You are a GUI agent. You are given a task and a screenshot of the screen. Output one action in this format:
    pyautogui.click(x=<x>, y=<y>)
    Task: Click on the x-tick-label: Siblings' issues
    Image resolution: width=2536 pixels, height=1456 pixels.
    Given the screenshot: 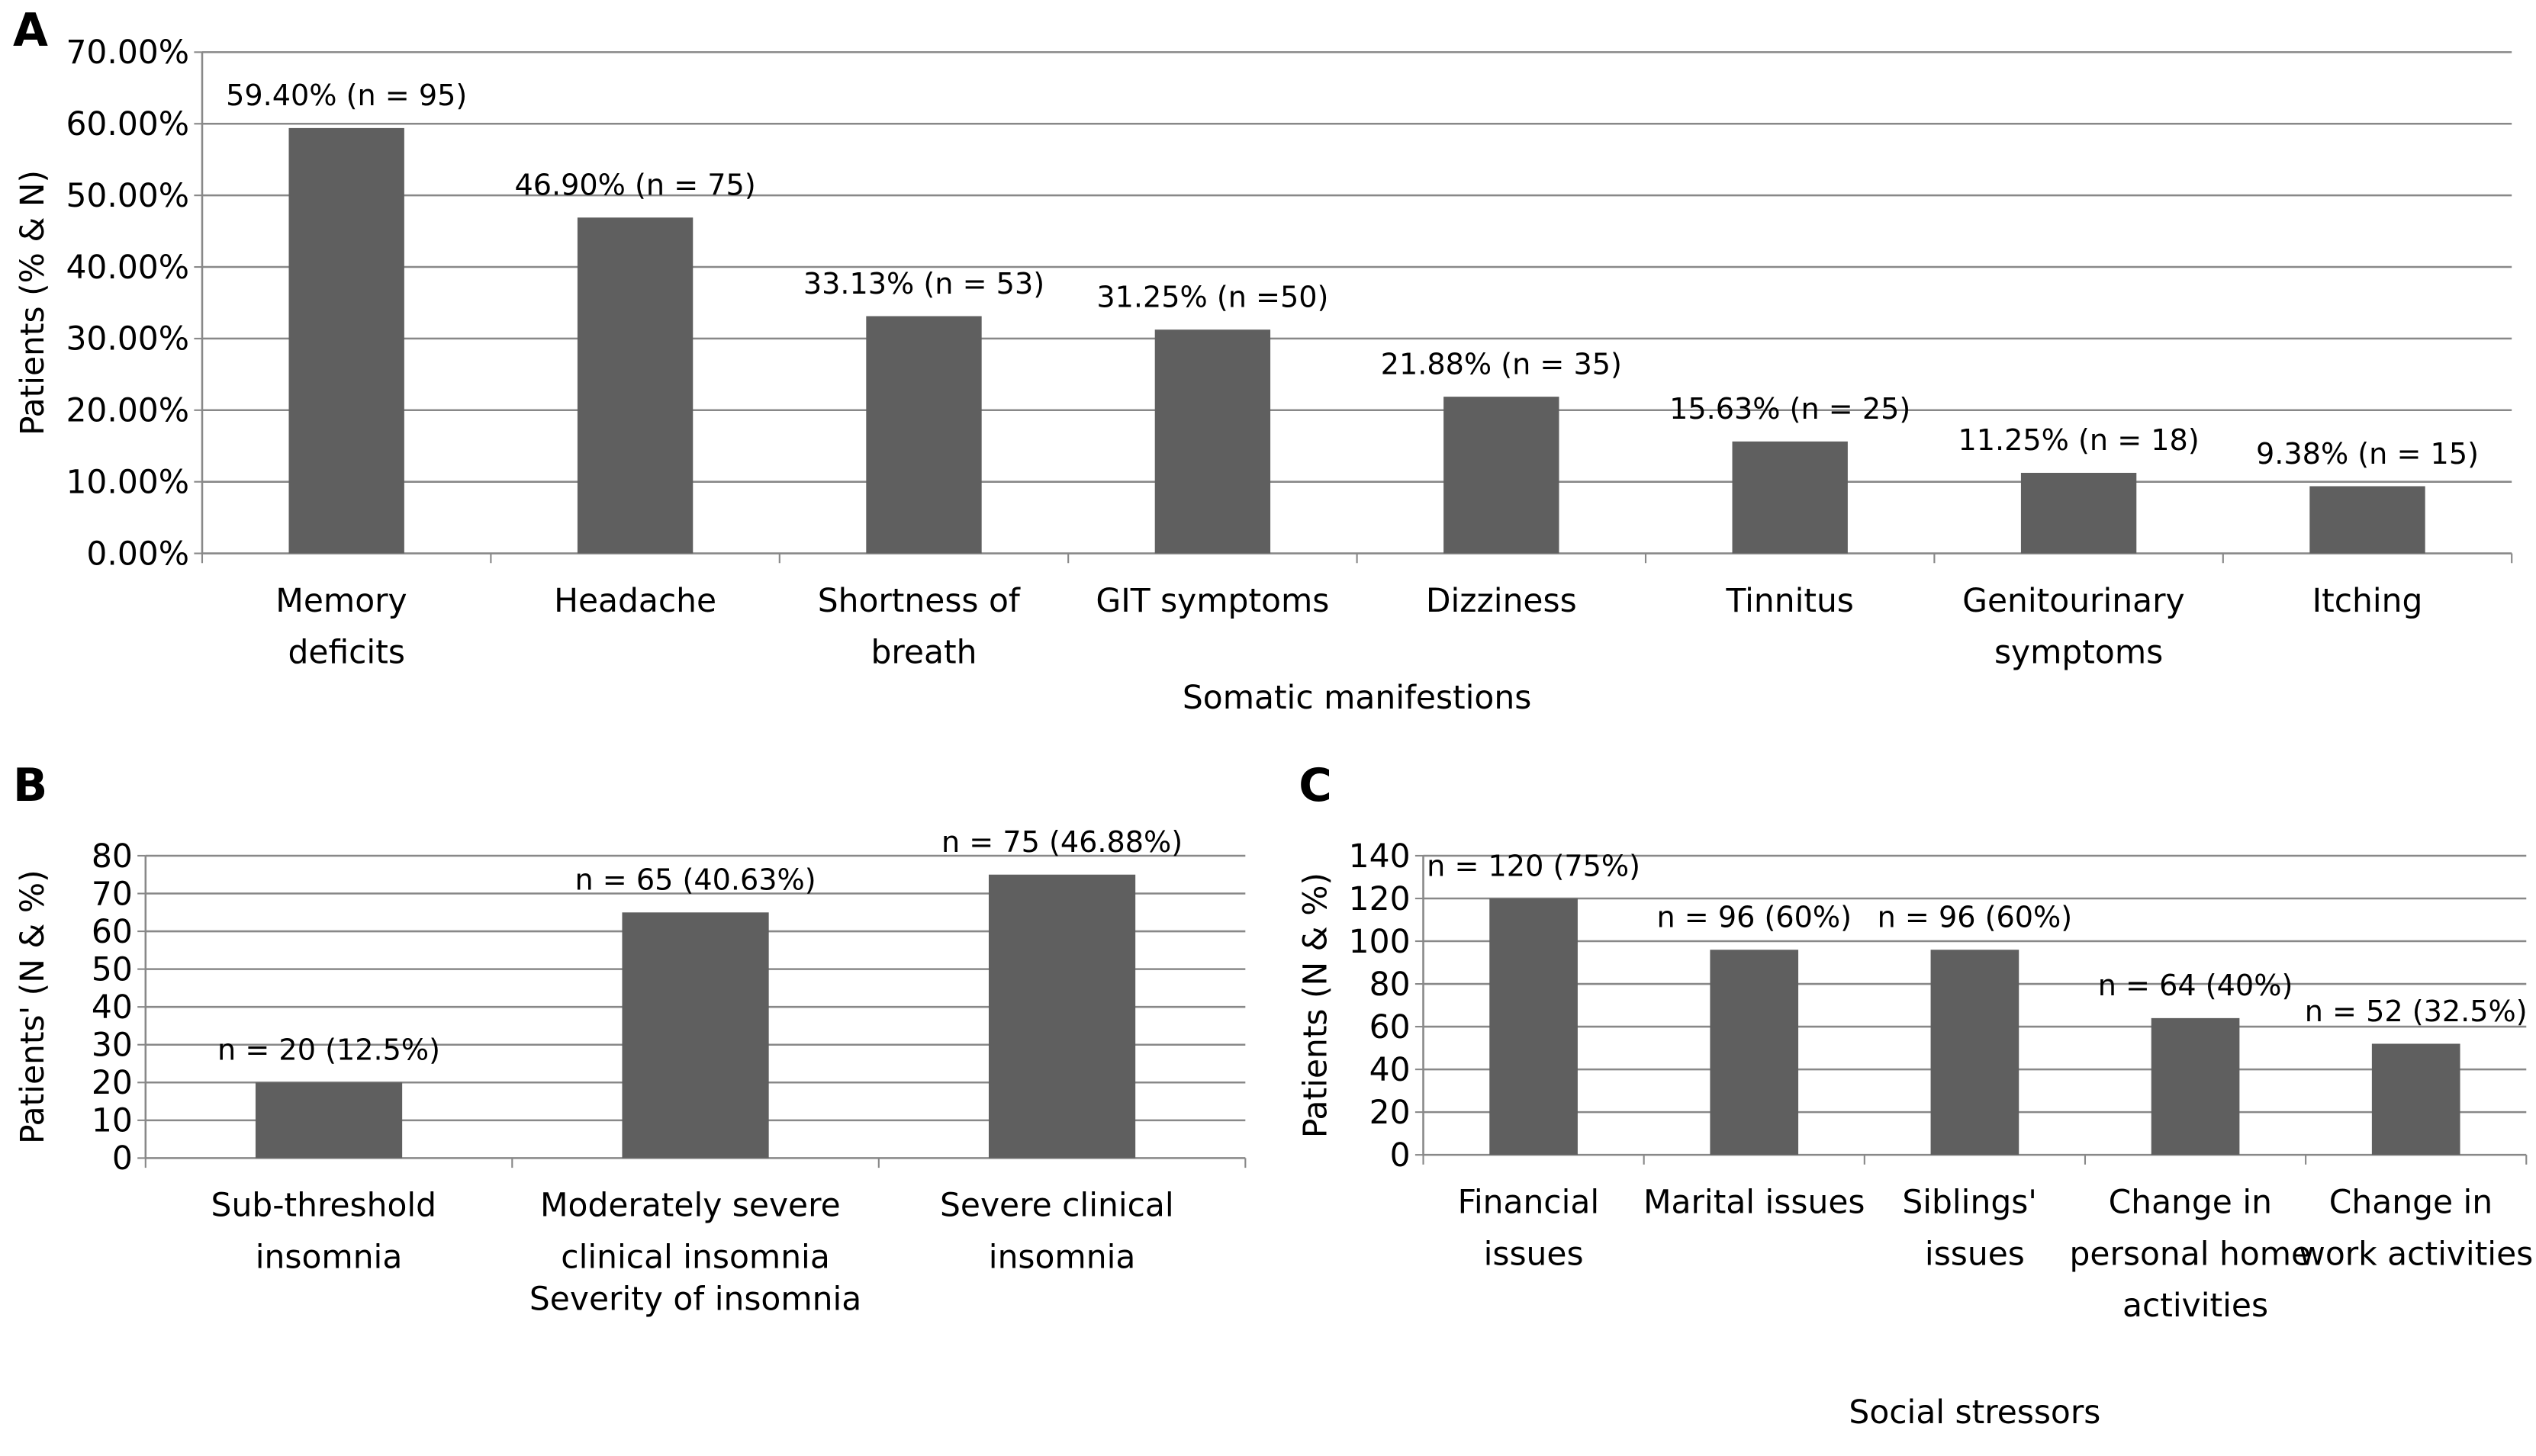 What is the action you would take?
    pyautogui.click(x=1975, y=1227)
    